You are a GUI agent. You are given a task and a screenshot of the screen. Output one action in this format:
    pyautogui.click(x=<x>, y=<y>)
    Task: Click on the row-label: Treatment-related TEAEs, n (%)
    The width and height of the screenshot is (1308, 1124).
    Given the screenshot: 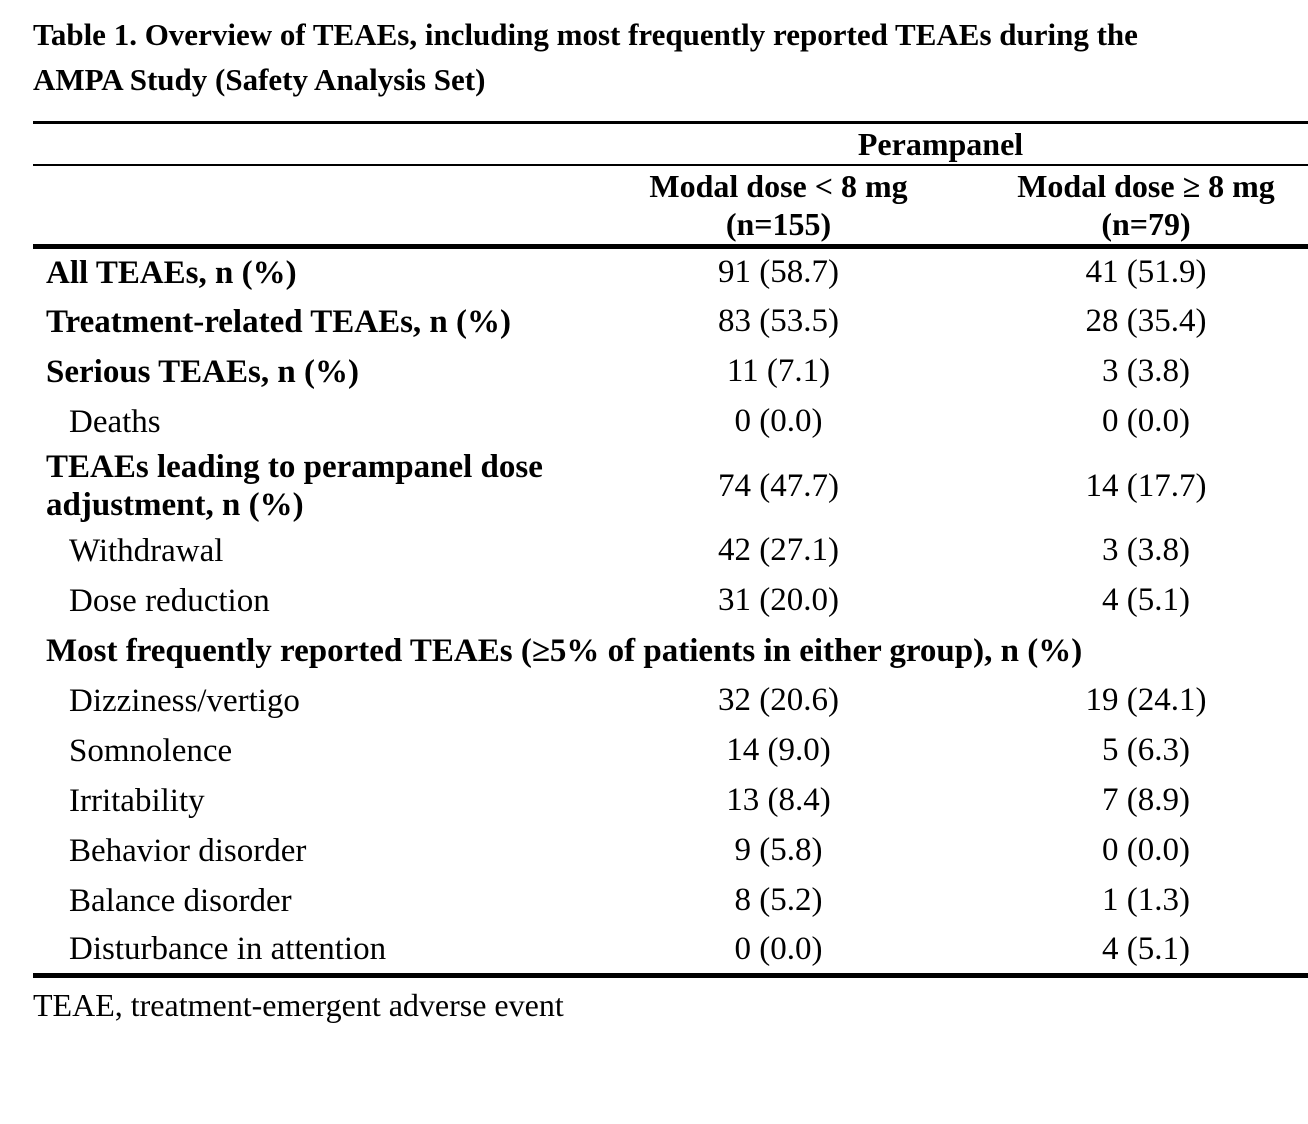 What is the action you would take?
    pyautogui.click(x=279, y=321)
    